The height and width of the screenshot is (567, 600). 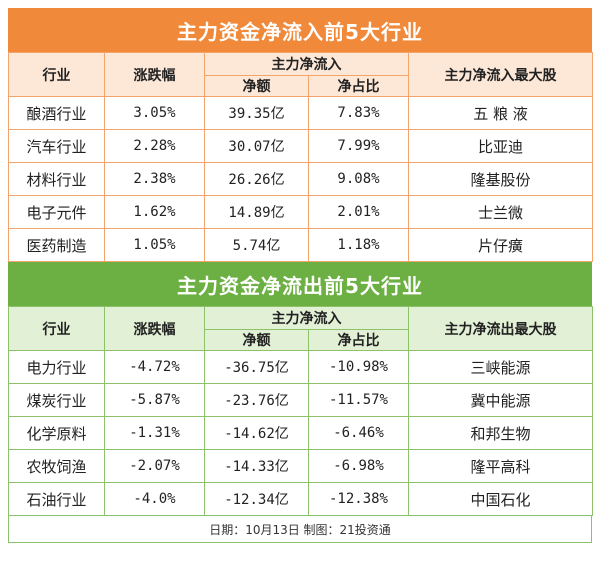 I want to click on cell-industry: 农牧饲渔, so click(x=56, y=466).